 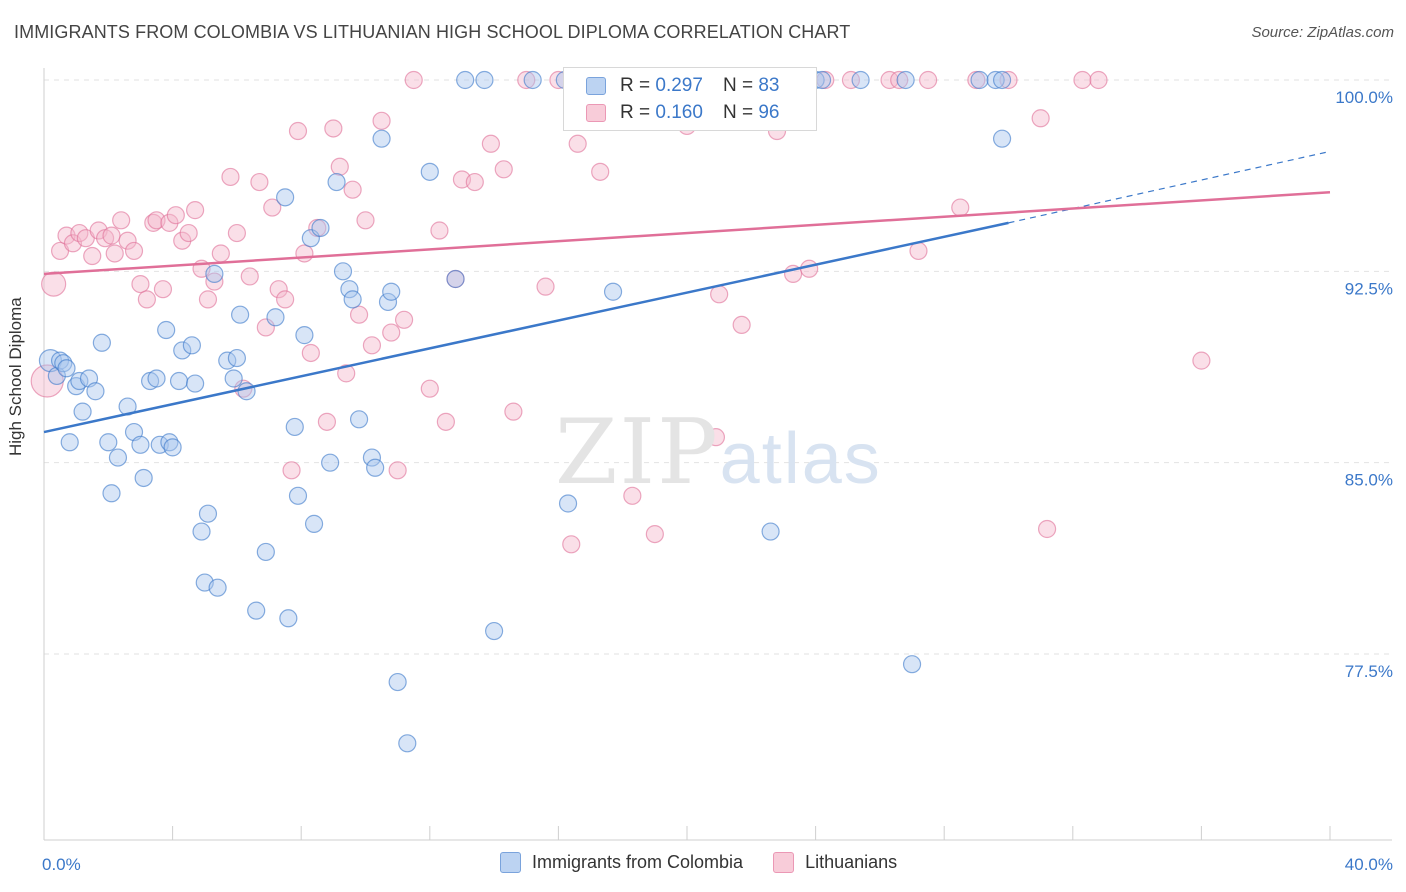 I want to click on n-value: 83, so click(x=769, y=85).